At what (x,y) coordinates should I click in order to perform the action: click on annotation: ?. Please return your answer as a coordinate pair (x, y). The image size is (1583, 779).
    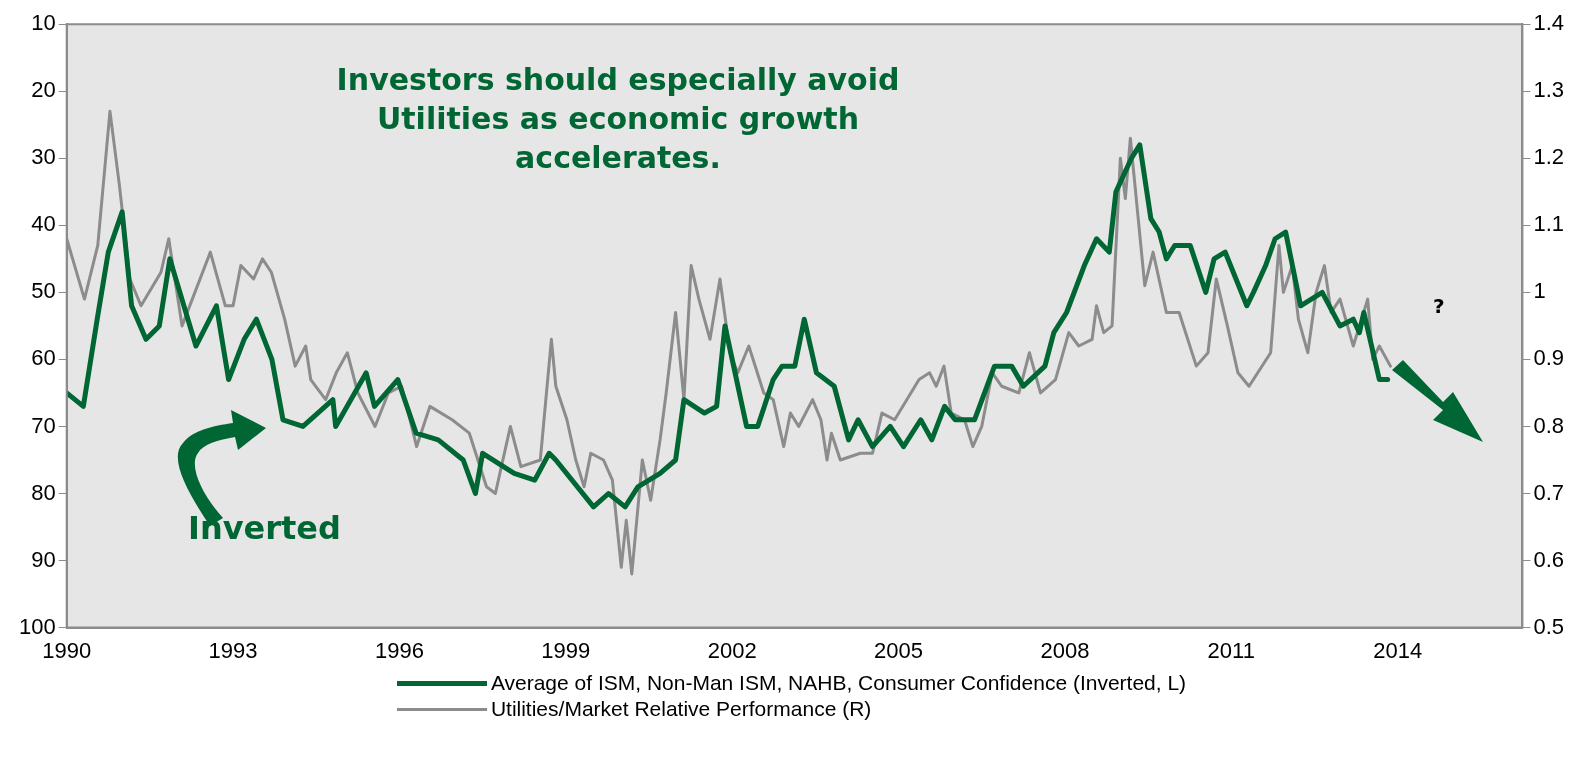
    Looking at the image, I should click on (1439, 306).